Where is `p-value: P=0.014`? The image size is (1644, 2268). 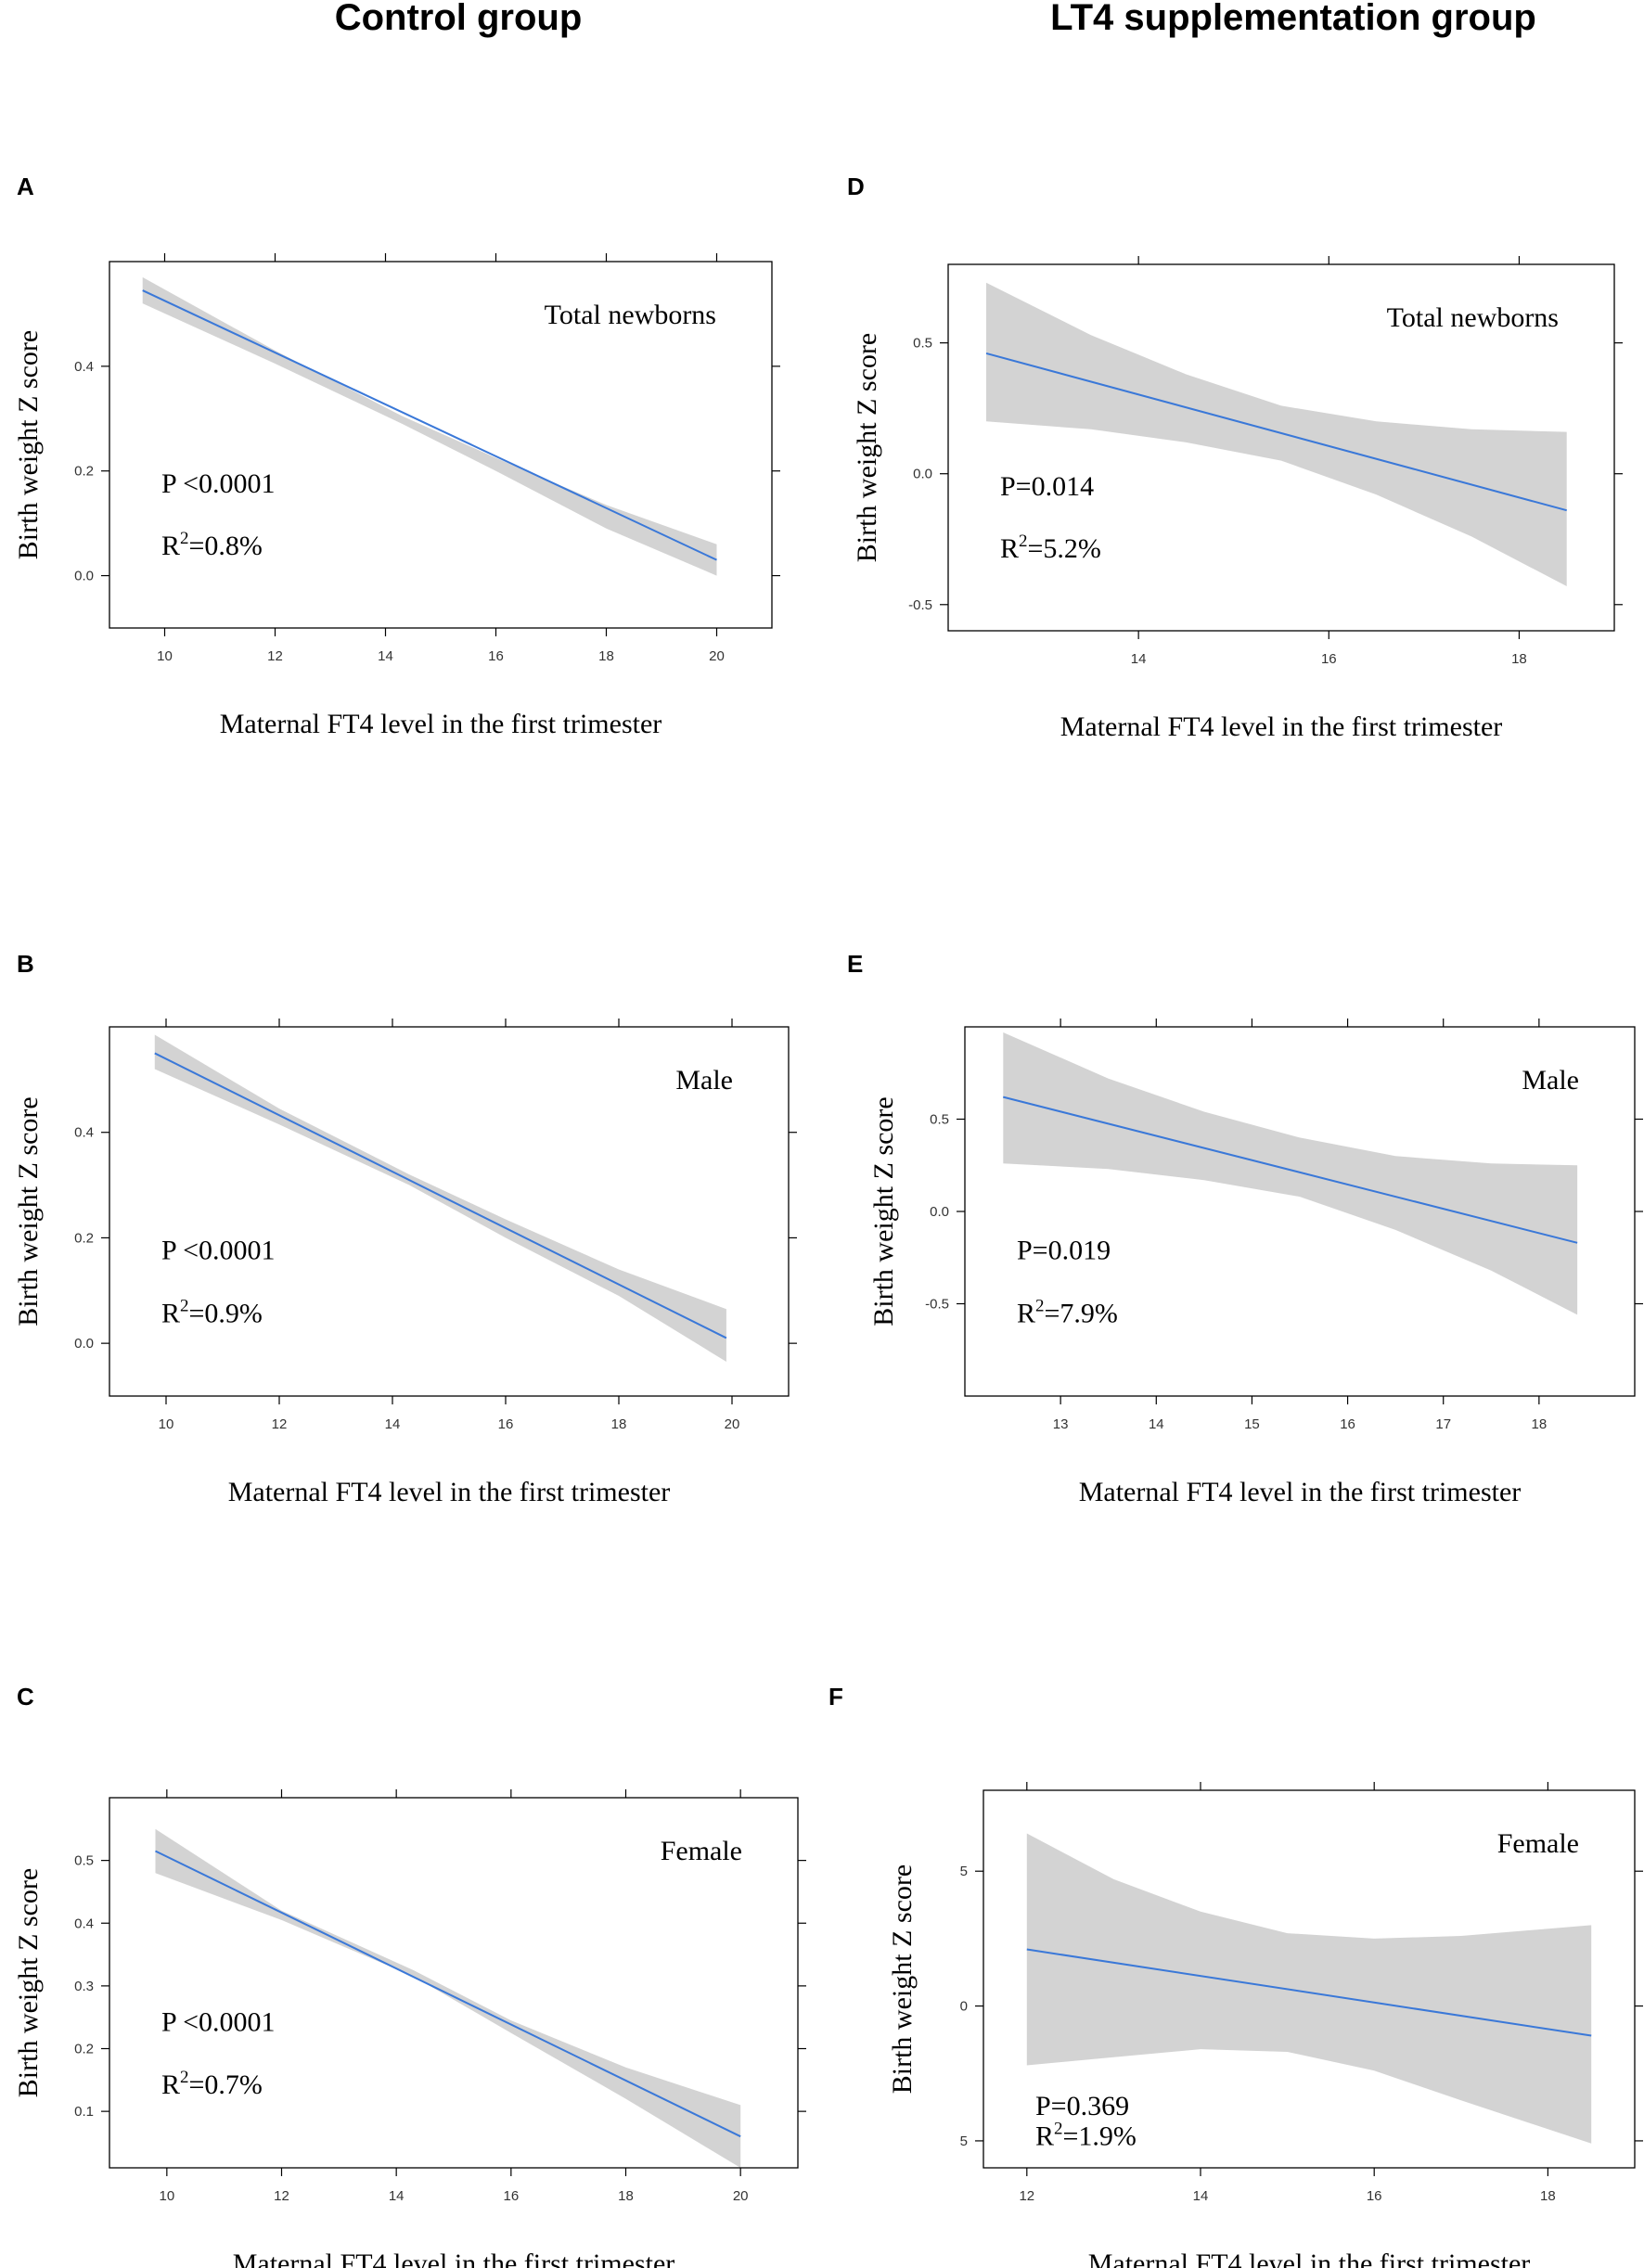 p-value: P=0.014 is located at coordinates (1047, 486).